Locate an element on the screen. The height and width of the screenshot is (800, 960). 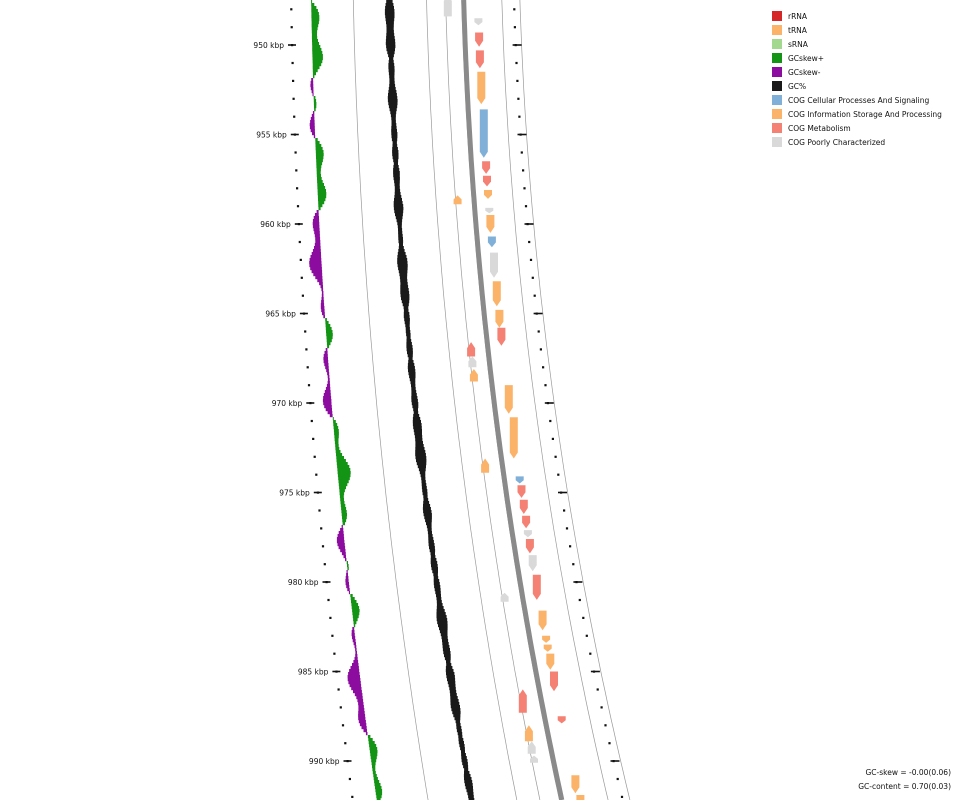
ruler-tick-label: 970 kbp is located at coordinates (287, 403).